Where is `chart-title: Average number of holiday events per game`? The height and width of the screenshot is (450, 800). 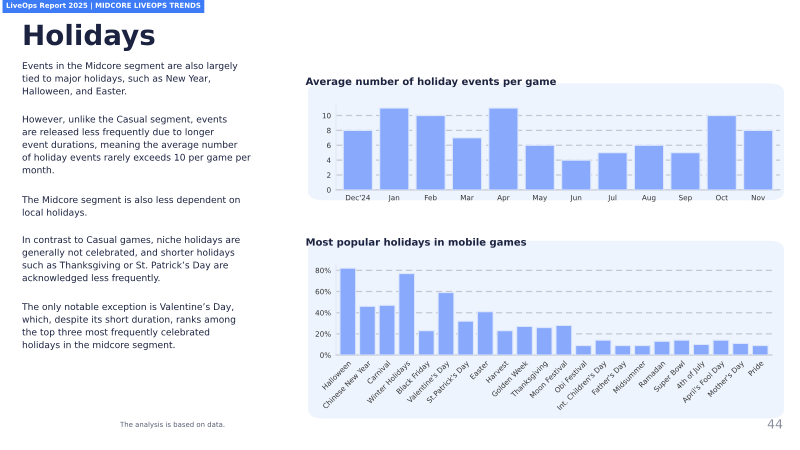
chart-title: Average number of holiday events per game is located at coordinates (431, 82).